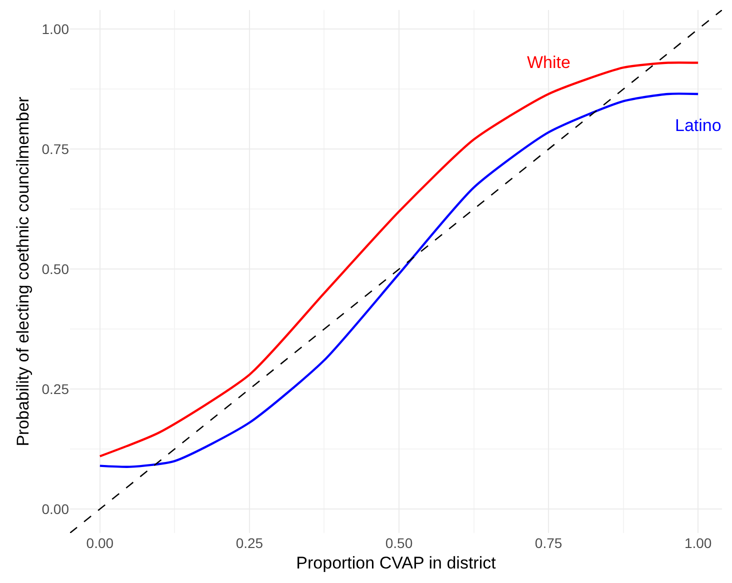 Image resolution: width=732 pixels, height=583 pixels. I want to click on x-tick-label: 0.50, so click(399, 543).